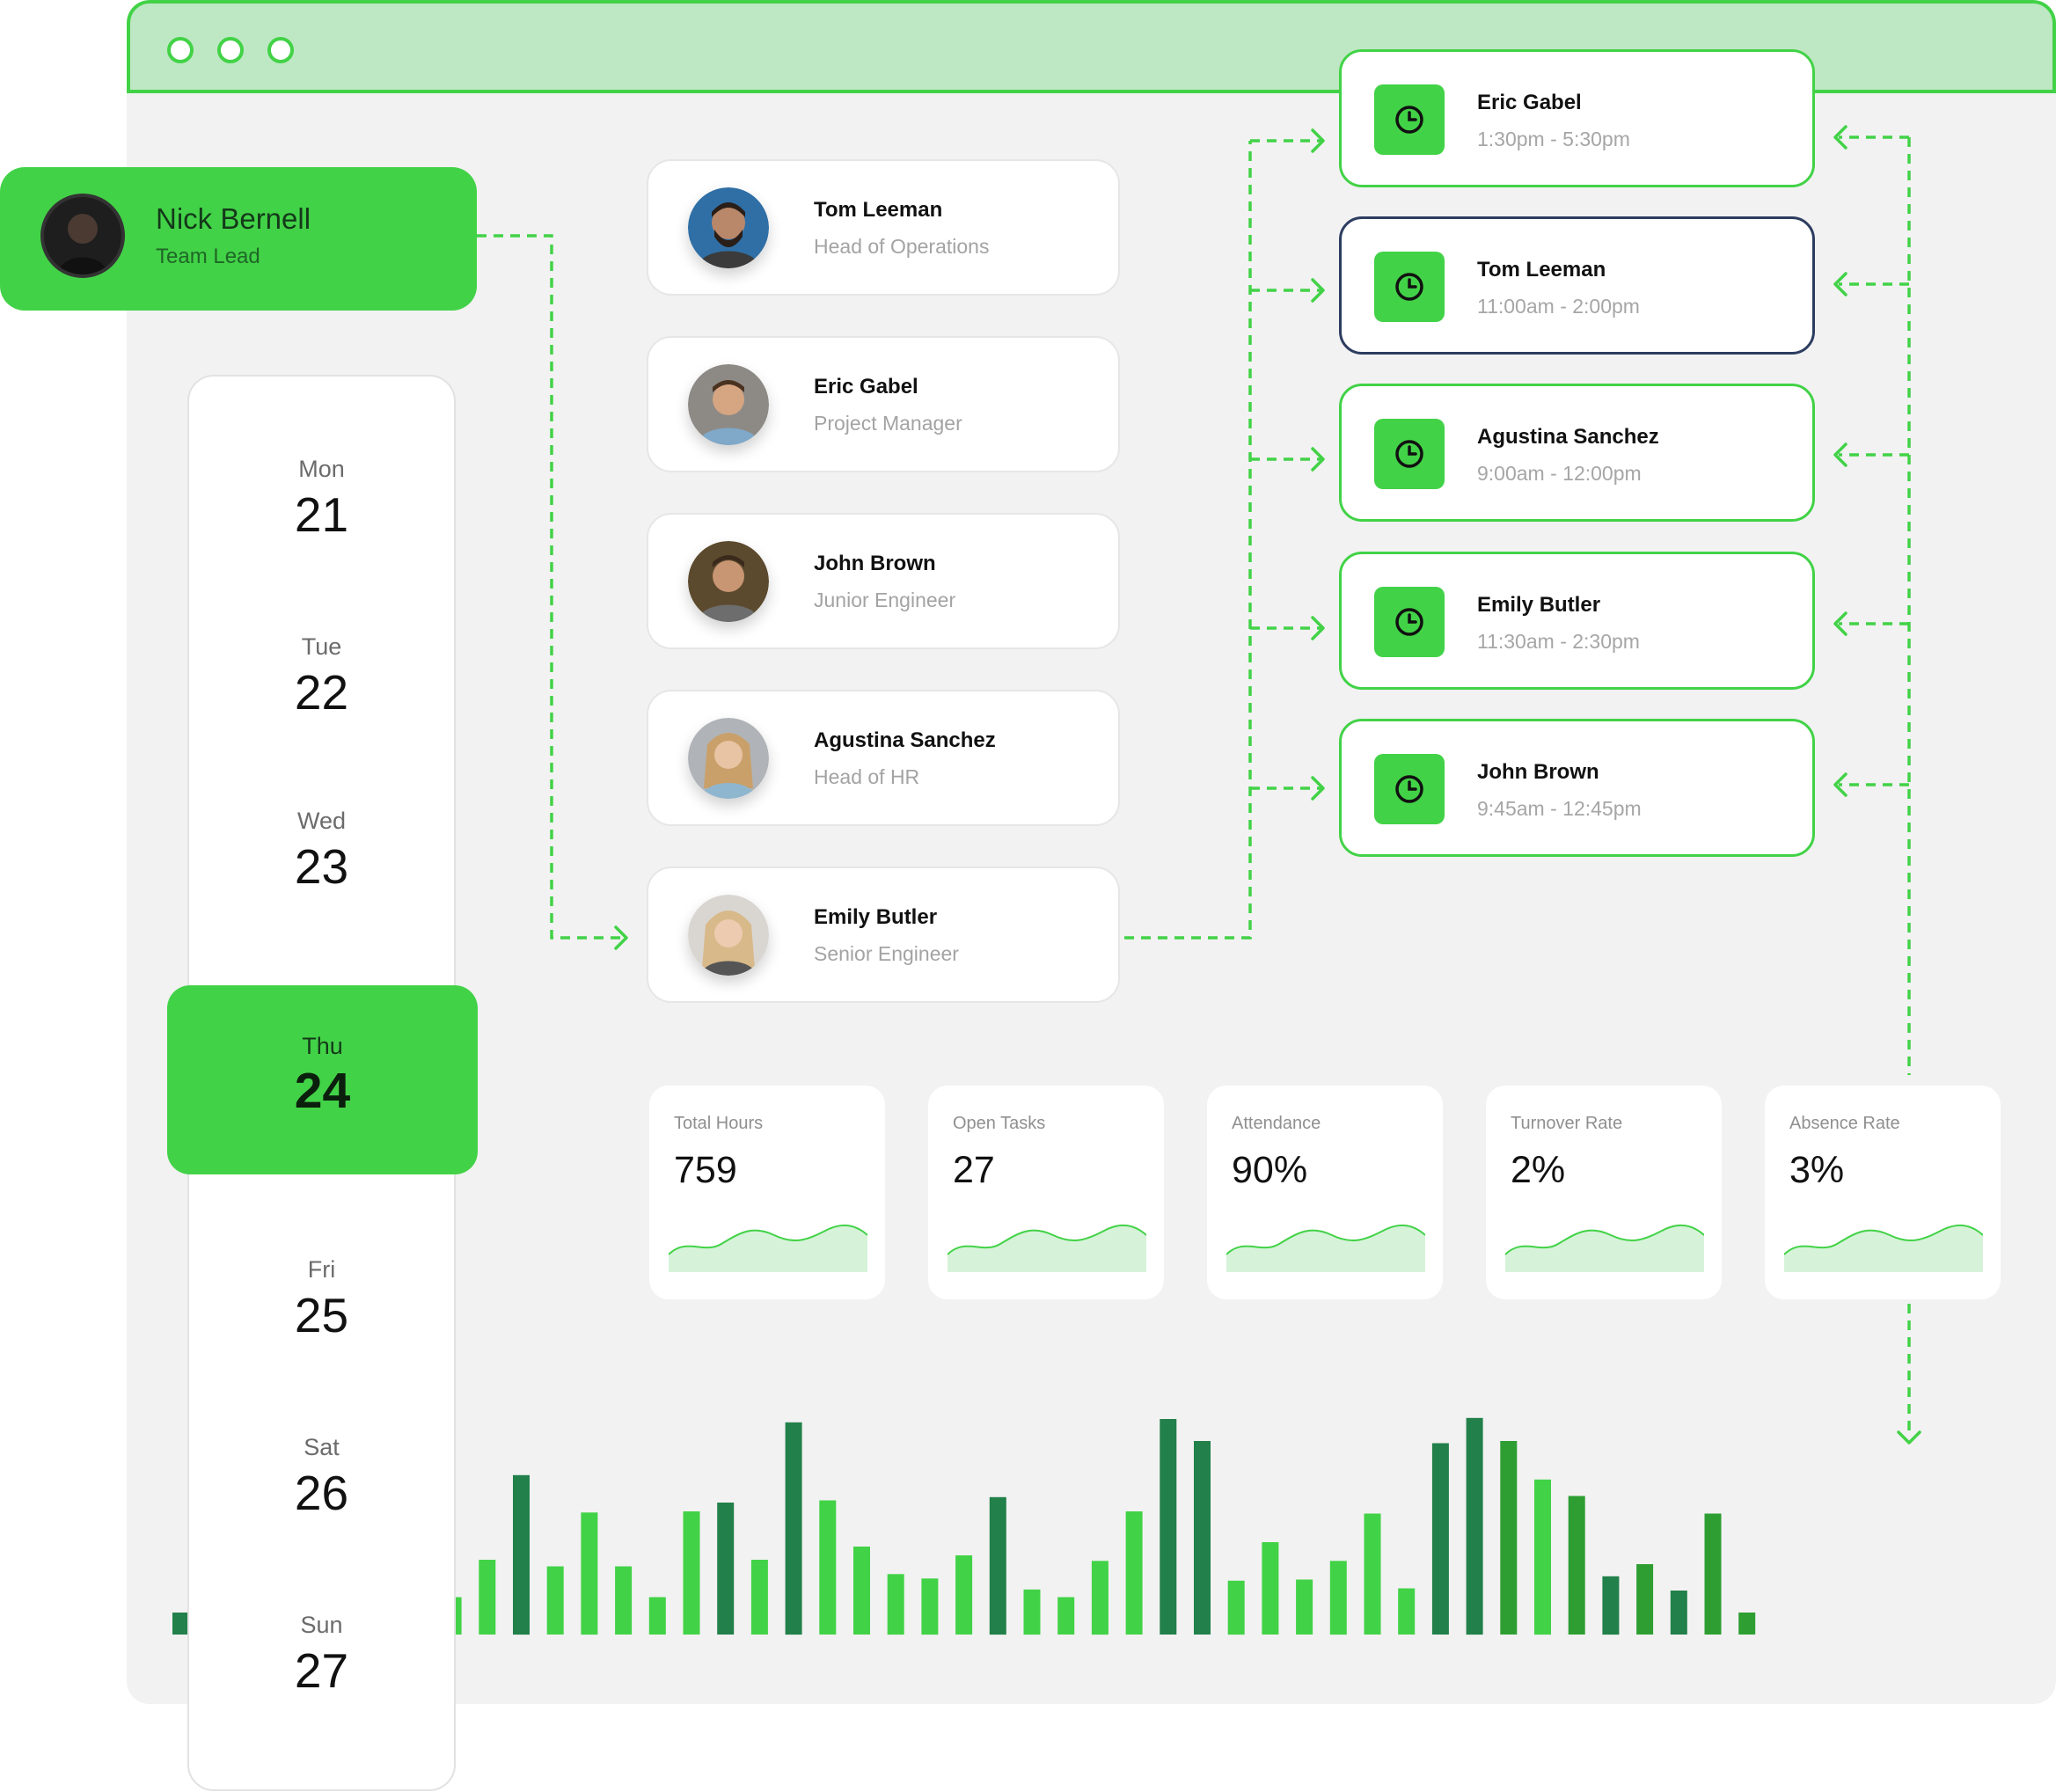 This screenshot has width=2056, height=1792. I want to click on day-name: Tue, so click(321, 646).